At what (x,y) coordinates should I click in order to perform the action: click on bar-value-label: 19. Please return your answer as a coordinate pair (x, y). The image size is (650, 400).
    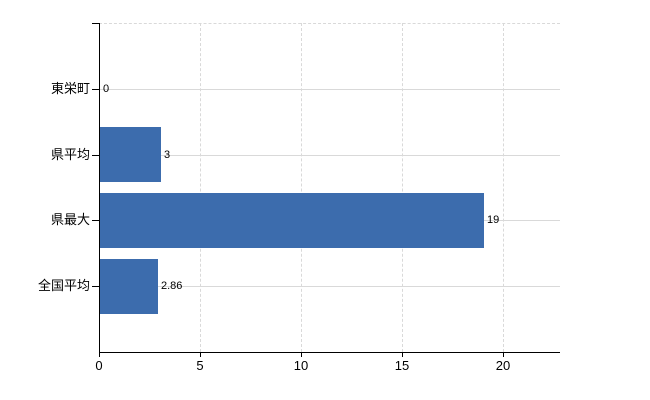
    Looking at the image, I should click on (493, 220).